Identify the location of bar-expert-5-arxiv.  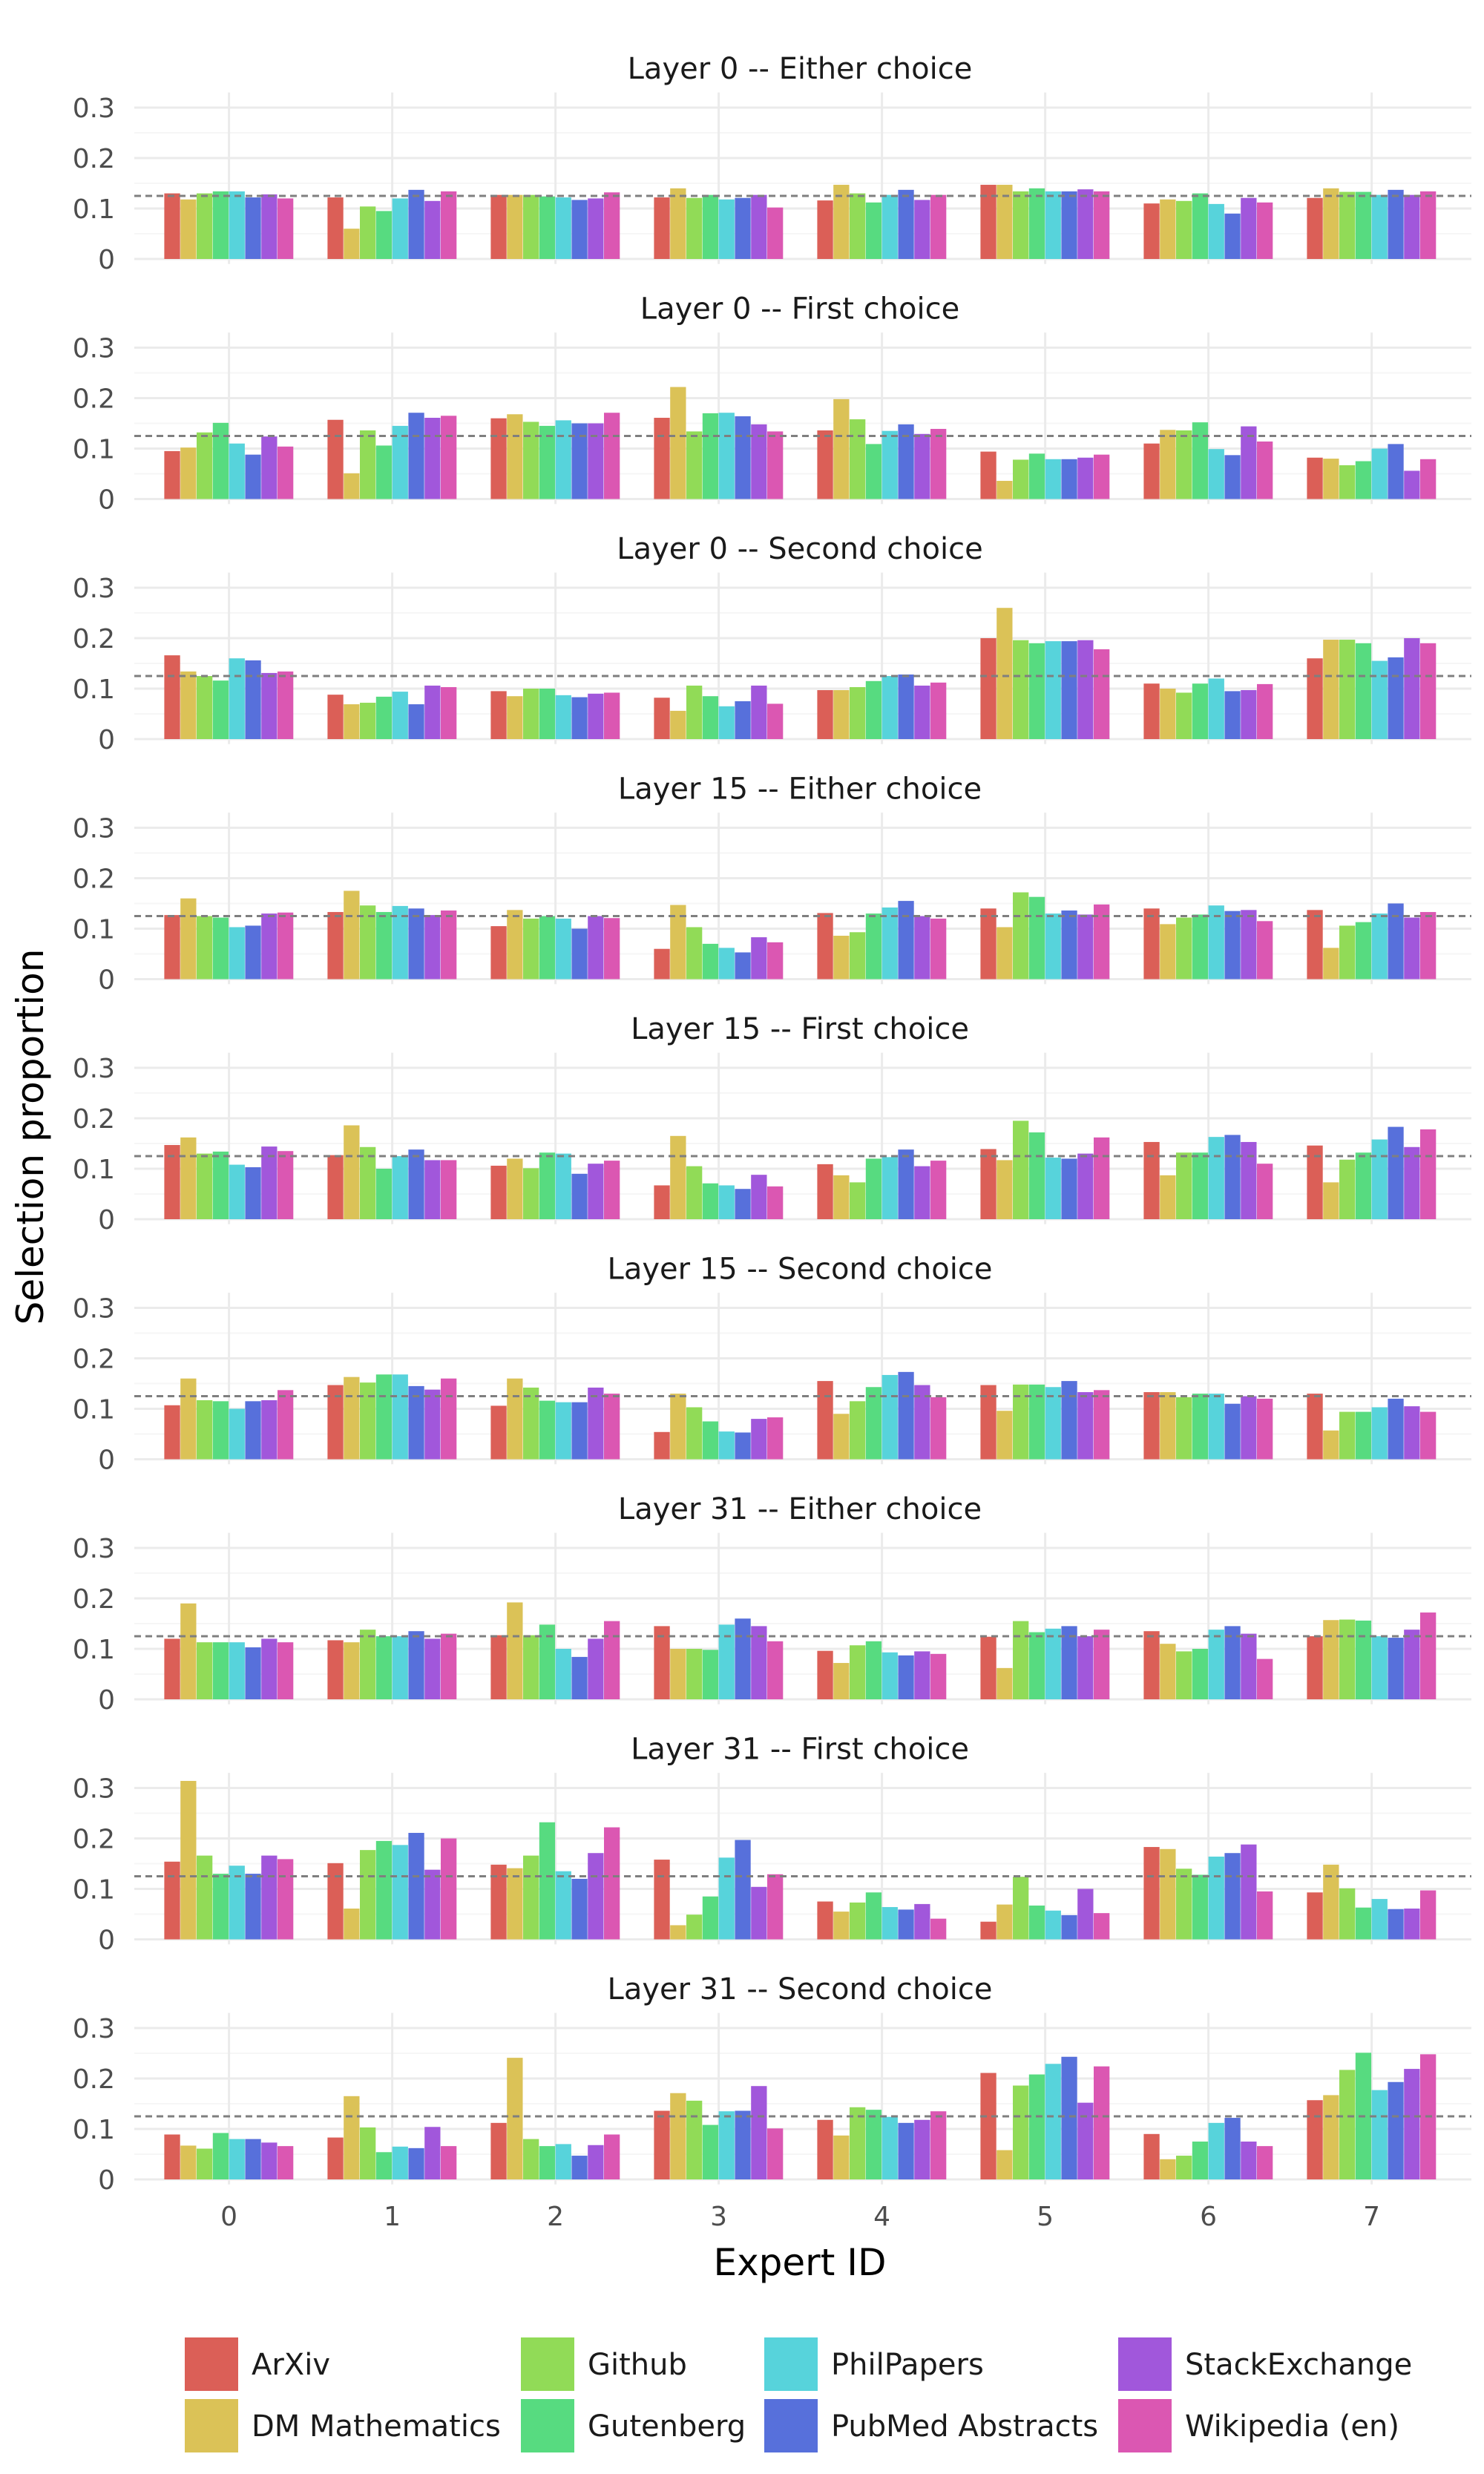
(988, 1422).